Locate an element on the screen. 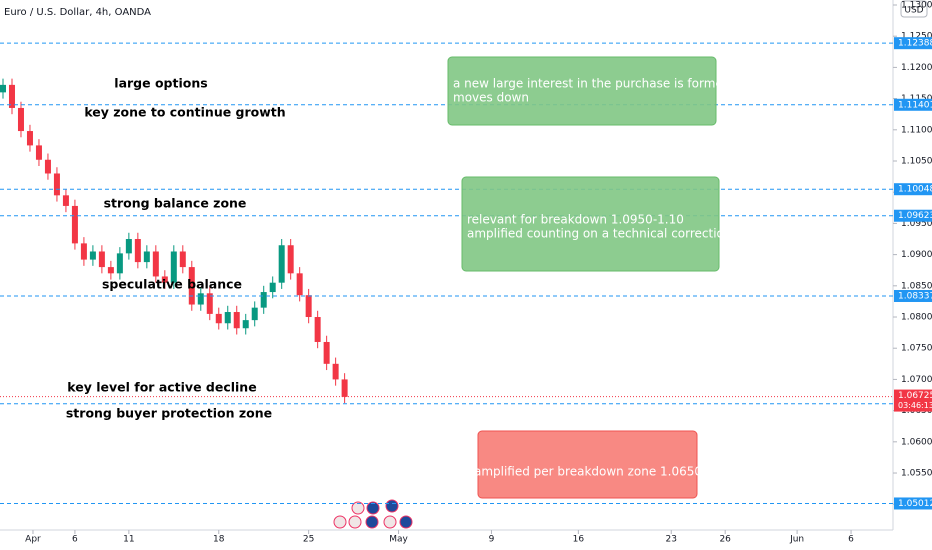 The image size is (932, 550). x-tick-label: 18 is located at coordinates (219, 540).